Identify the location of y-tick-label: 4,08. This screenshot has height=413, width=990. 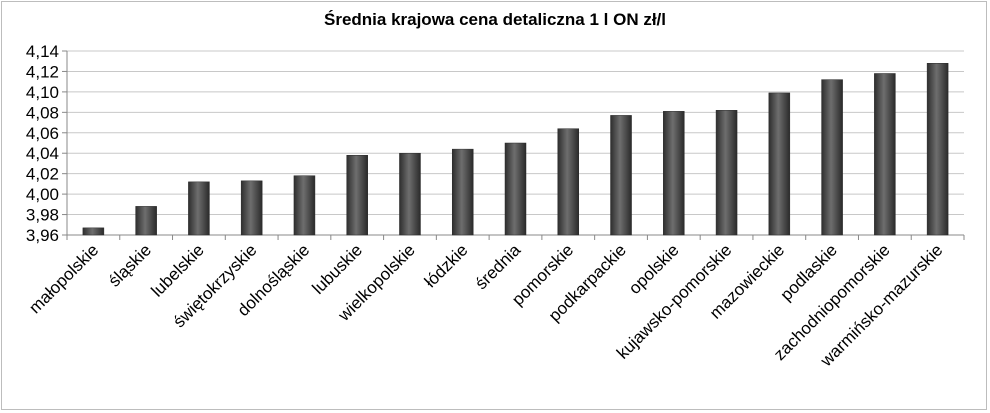
(42, 112).